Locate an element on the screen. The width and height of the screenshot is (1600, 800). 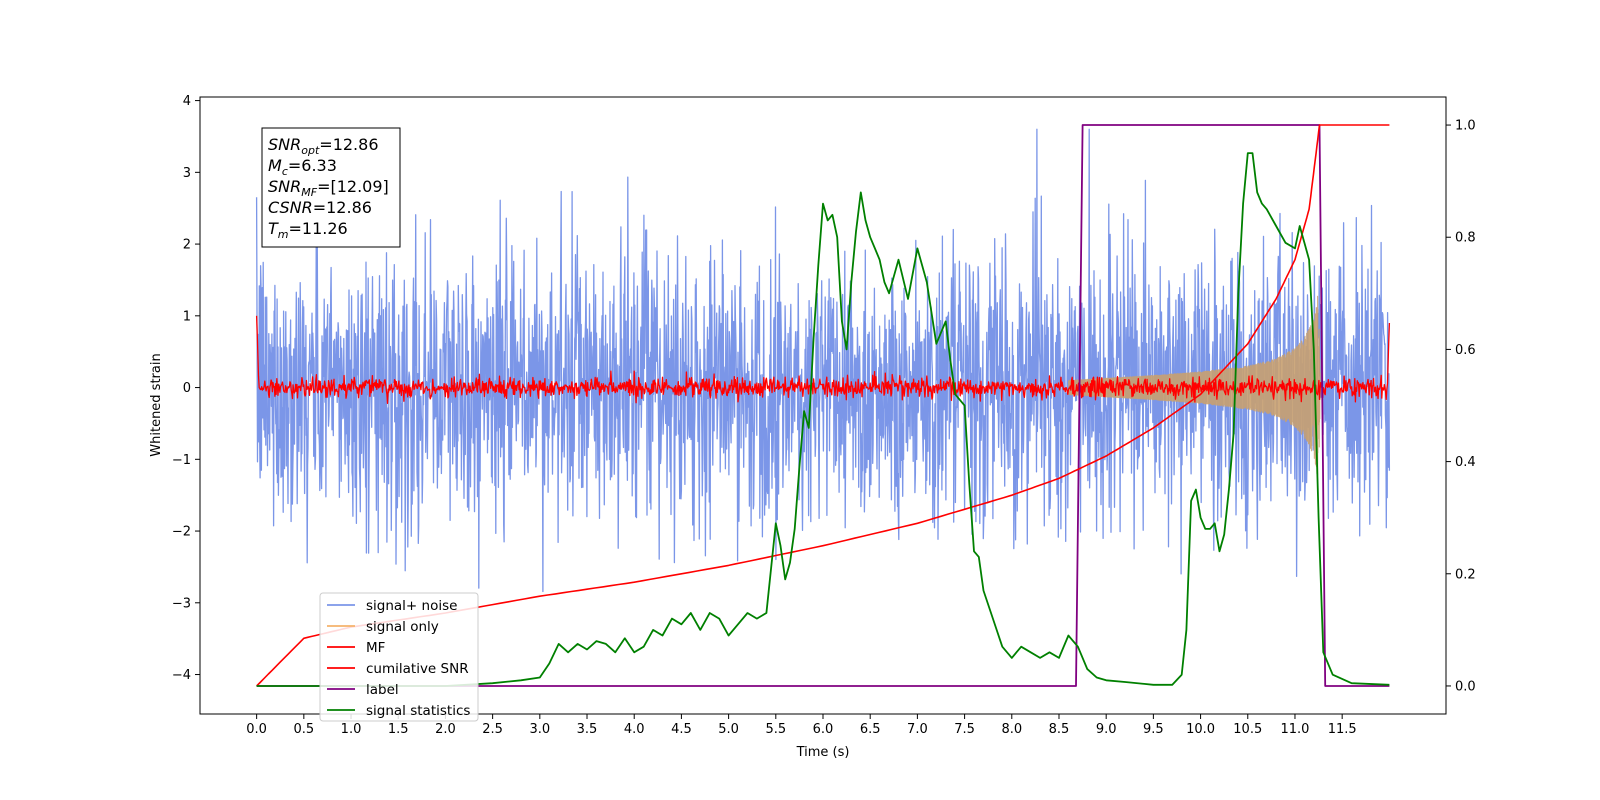
x-tick-label: 11.0 is located at coordinates (1294, 729).